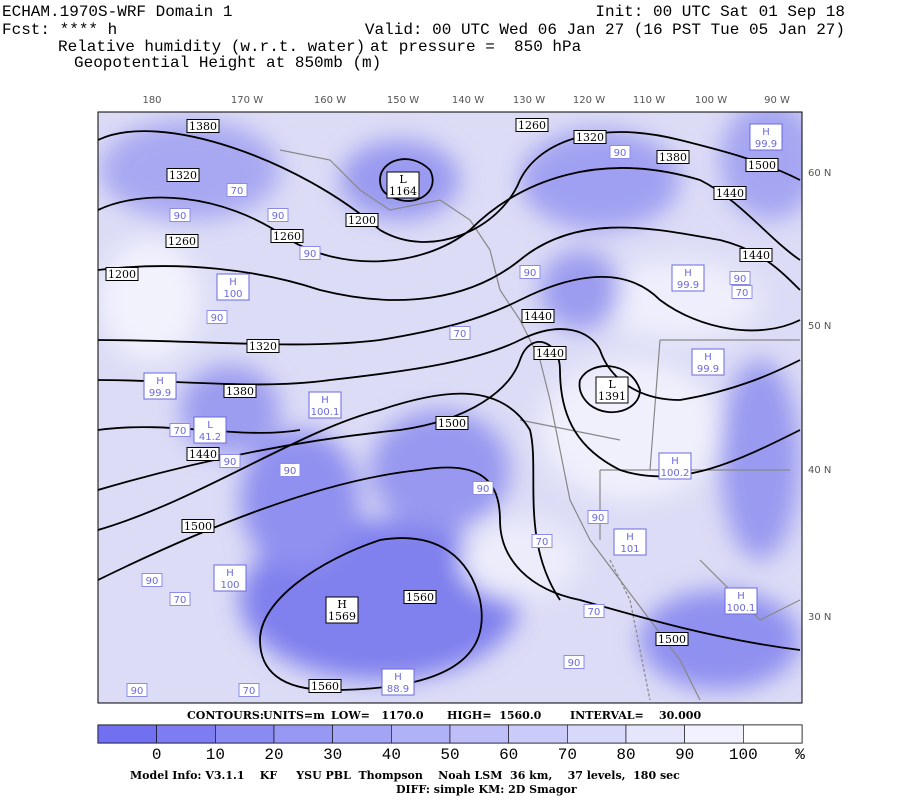  Describe the element at coordinates (449, 755) in the screenshot. I see `colorbar-tick-label: 50` at that location.